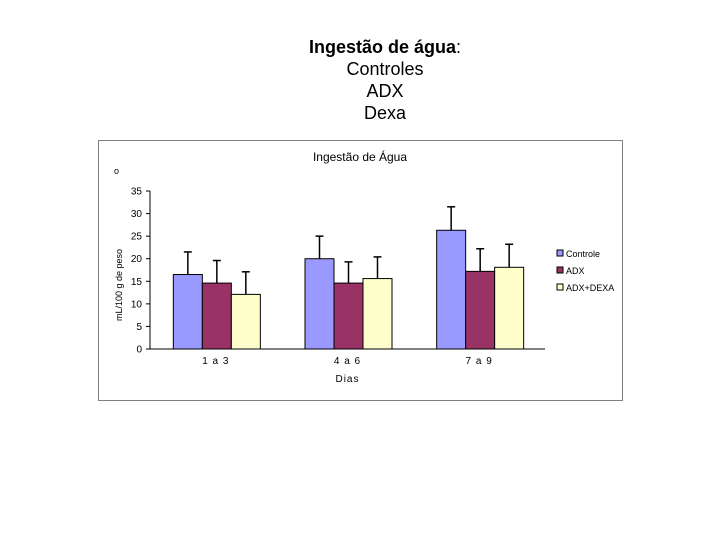  What do you see at coordinates (479, 361) in the screenshot?
I see `x-tick-label-2: 7 a 9` at bounding box center [479, 361].